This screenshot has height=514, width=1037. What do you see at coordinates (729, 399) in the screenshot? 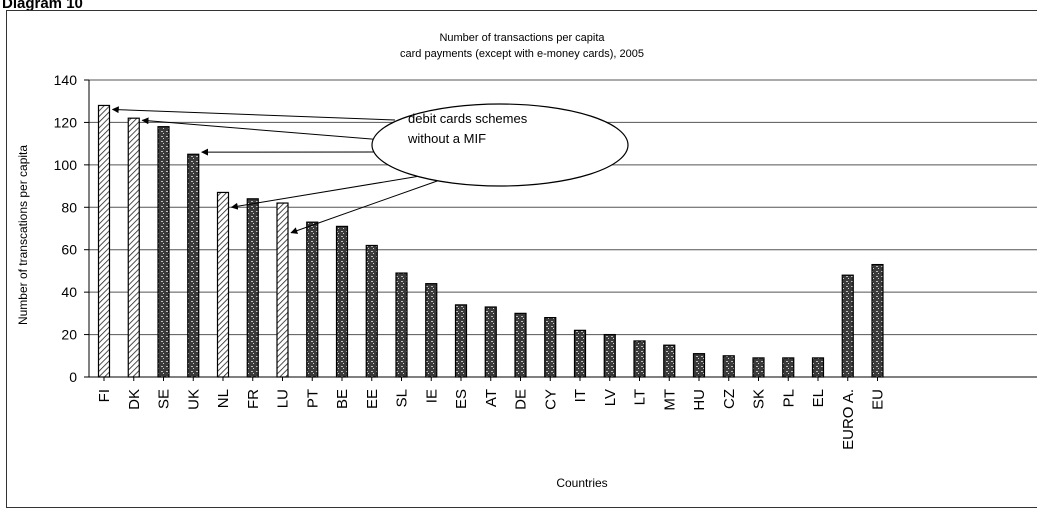
I see `x-tick-label: CZ` at bounding box center [729, 399].